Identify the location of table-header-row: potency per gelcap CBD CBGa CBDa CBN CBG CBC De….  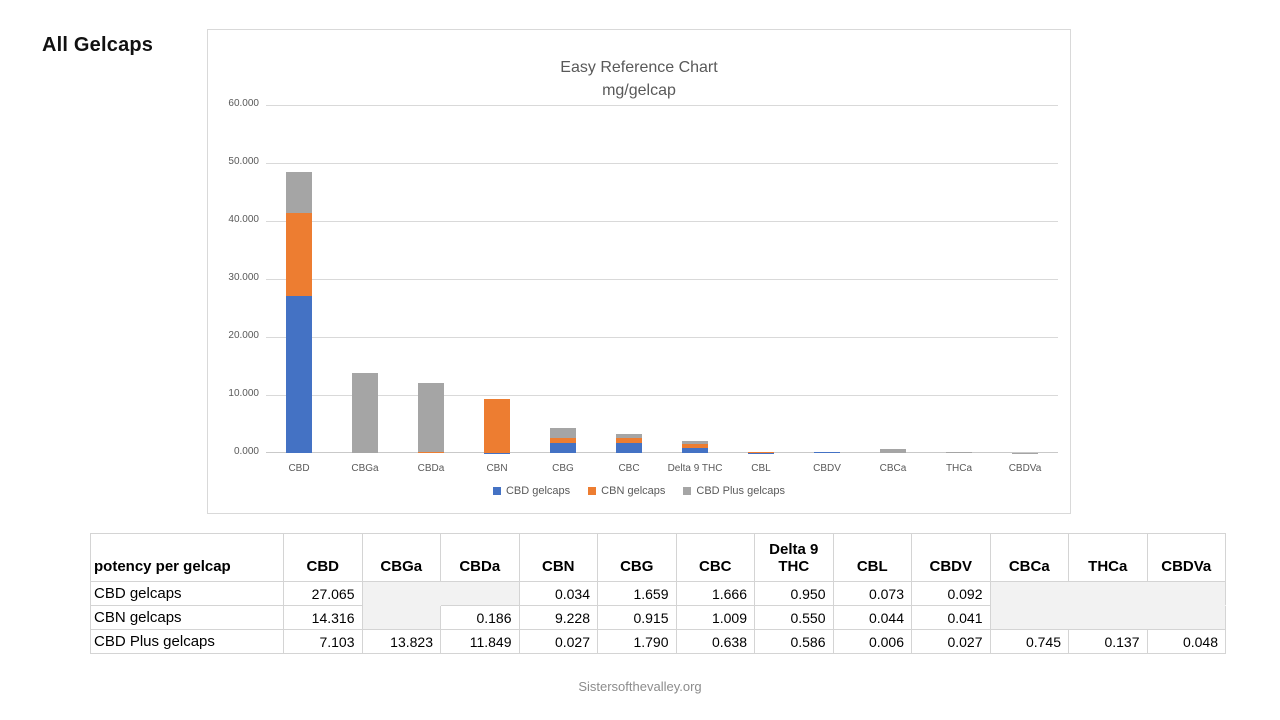
(658, 557).